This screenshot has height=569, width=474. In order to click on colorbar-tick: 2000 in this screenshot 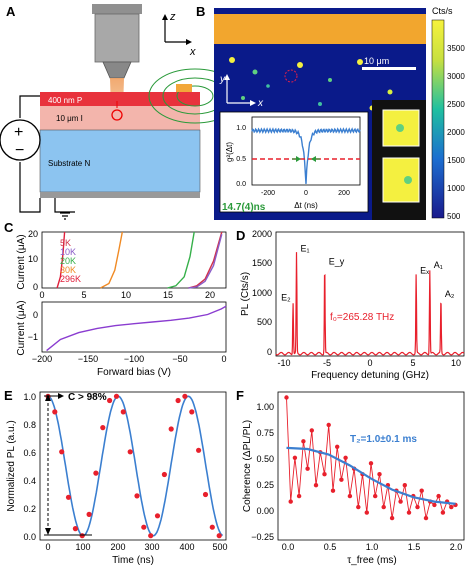, I will do `click(456, 132)`.